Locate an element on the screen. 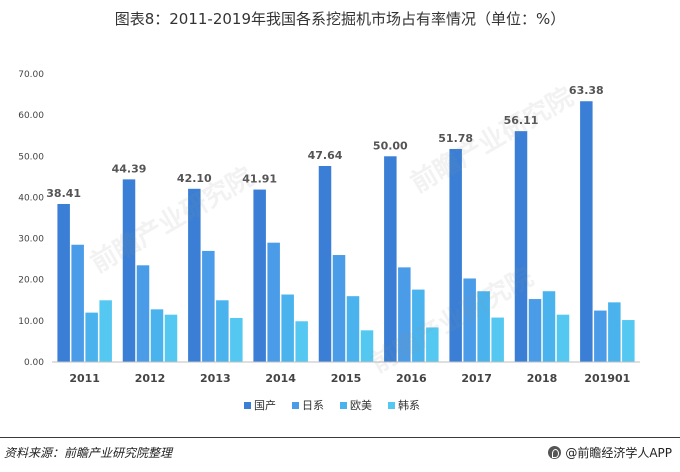 The width and height of the screenshot is (680, 472). y-tick-label: 50.00 is located at coordinates (31, 157).